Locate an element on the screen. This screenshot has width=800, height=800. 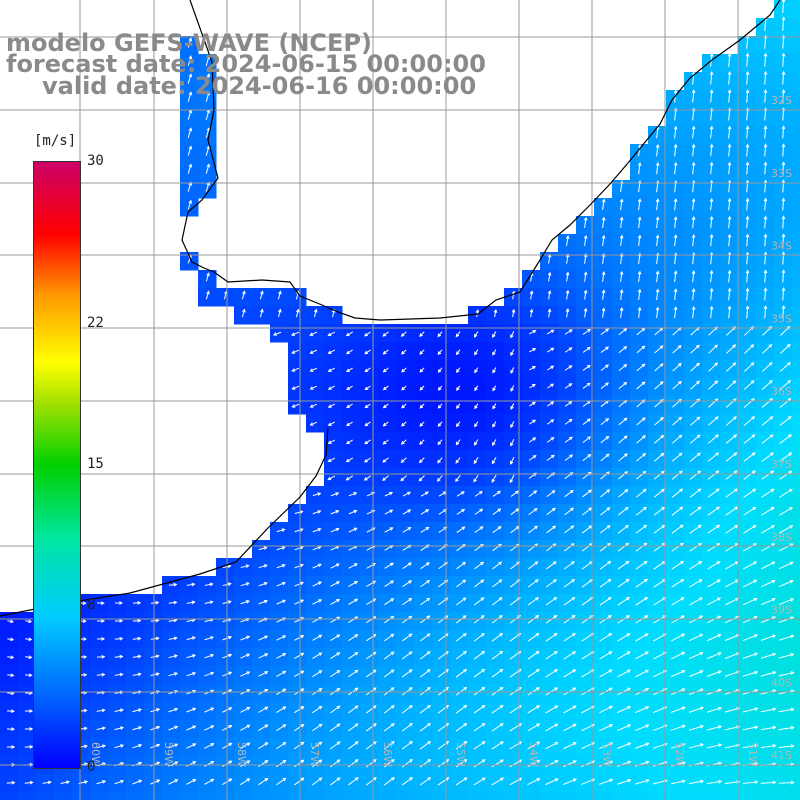
latitude-label: 35S is located at coordinates (781, 318).